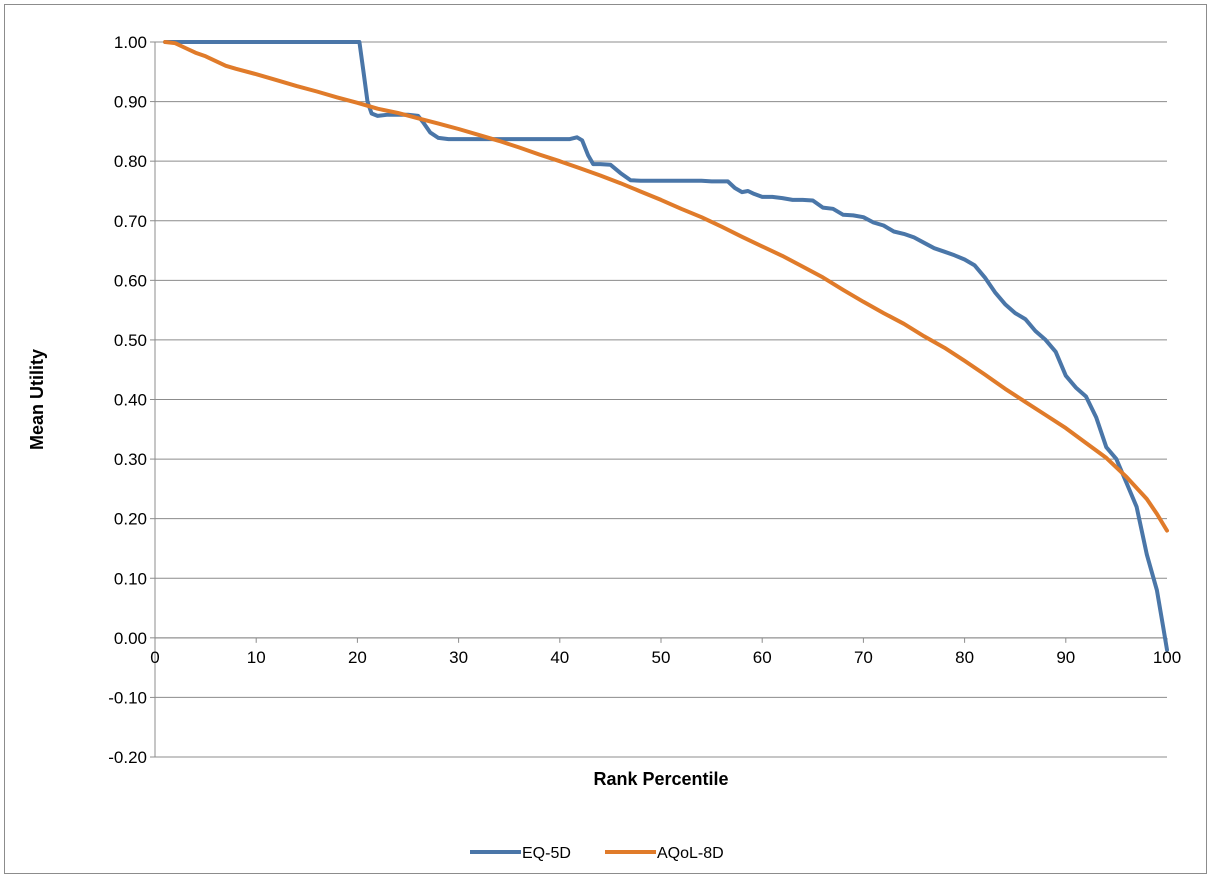 This screenshot has width=1212, height=878. I want to click on x-tick-label: 70, so click(863, 657).